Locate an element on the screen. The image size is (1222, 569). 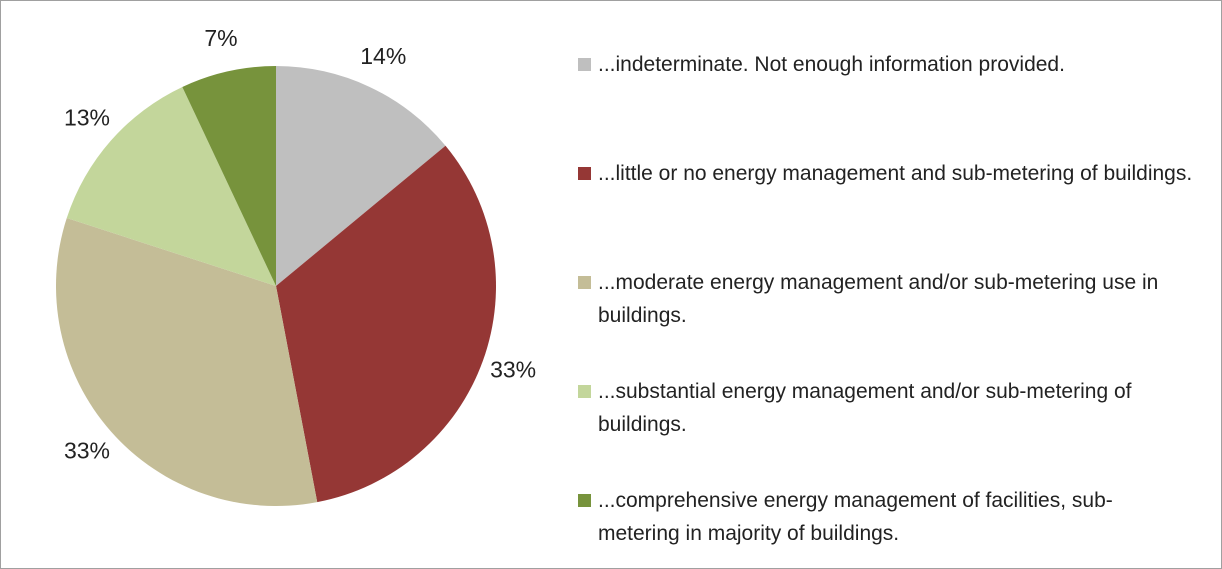
data-label: 7% is located at coordinates (220, 38).